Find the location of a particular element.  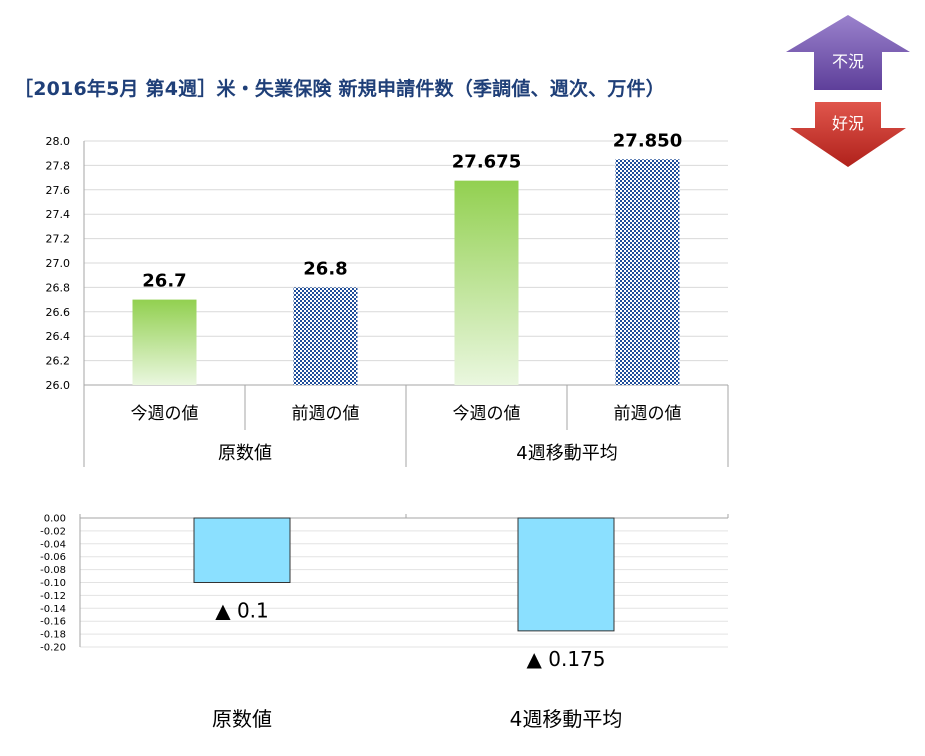

page-title: ［2016年5月 第4週］米・失業保険 新規申請件数（季調値、週次、万件） is located at coordinates (339, 89).